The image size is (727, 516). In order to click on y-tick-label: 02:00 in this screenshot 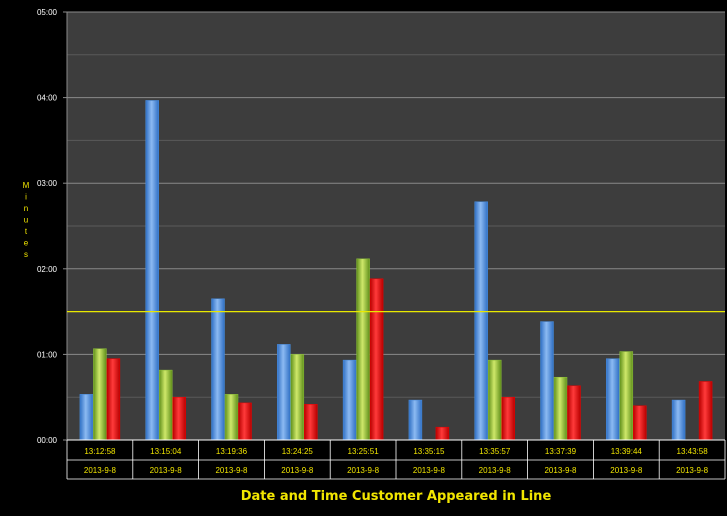, I will do `click(47, 269)`.